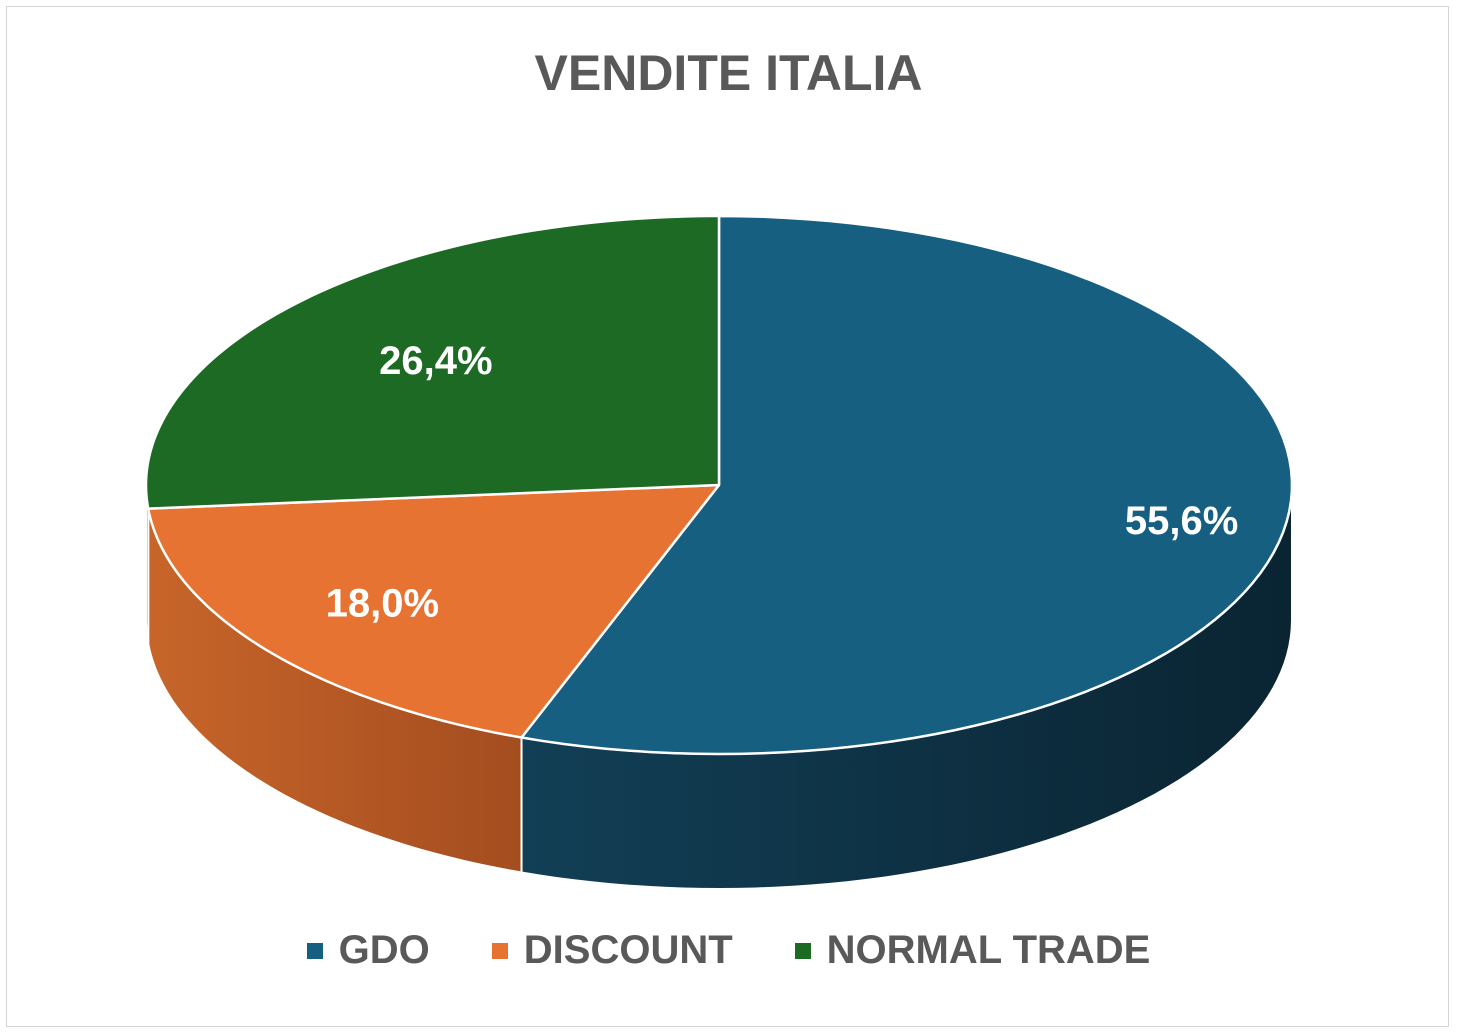  I want to click on slice-label-gdo: 55,6%, so click(1181, 521).